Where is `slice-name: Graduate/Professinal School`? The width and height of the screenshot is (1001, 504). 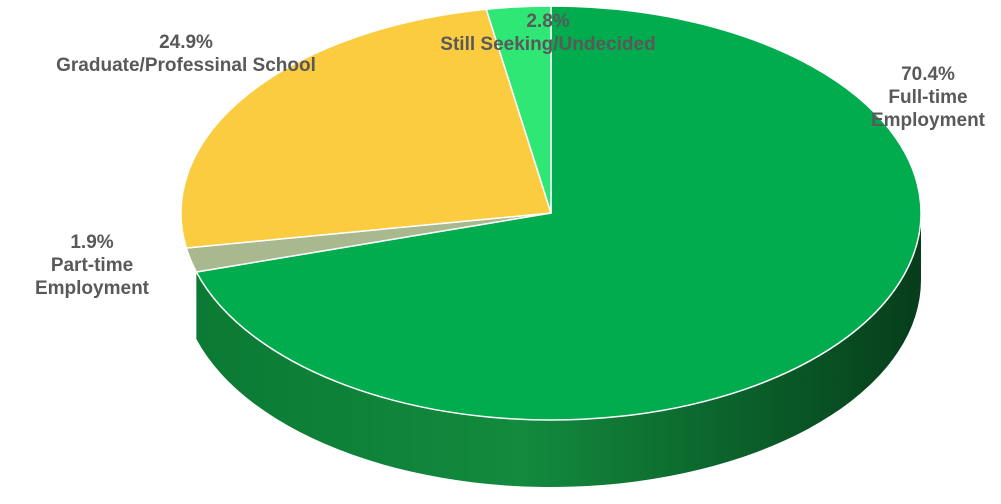 slice-name: Graduate/Professinal School is located at coordinates (186, 65).